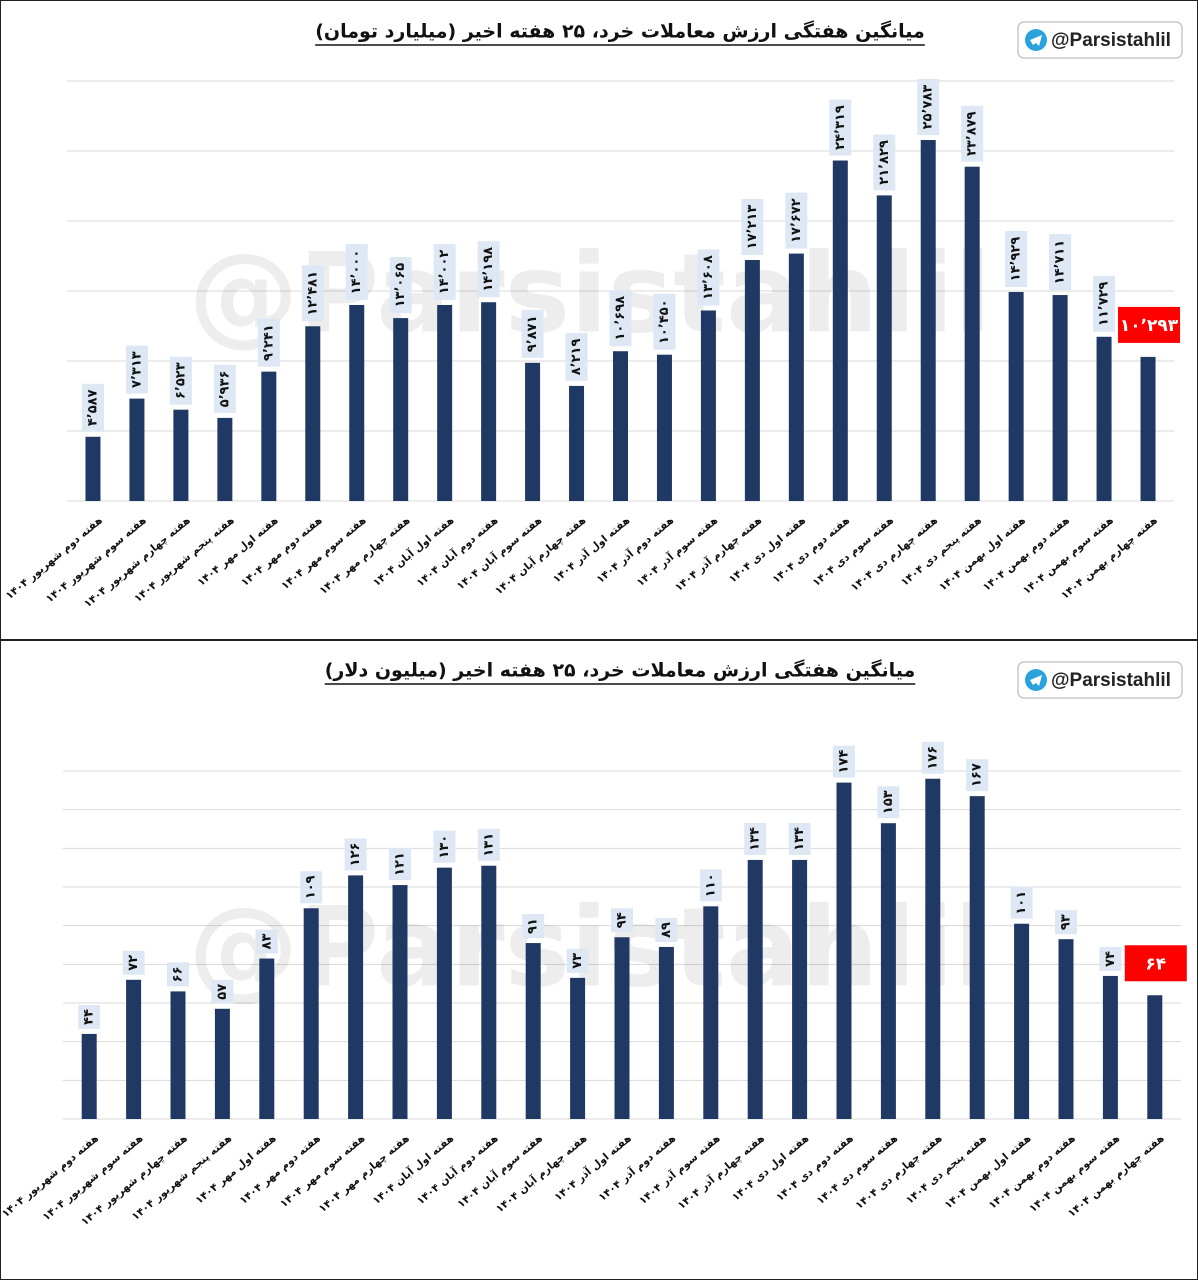  I want to click on value-label-text: ۹۴, so click(622, 920).